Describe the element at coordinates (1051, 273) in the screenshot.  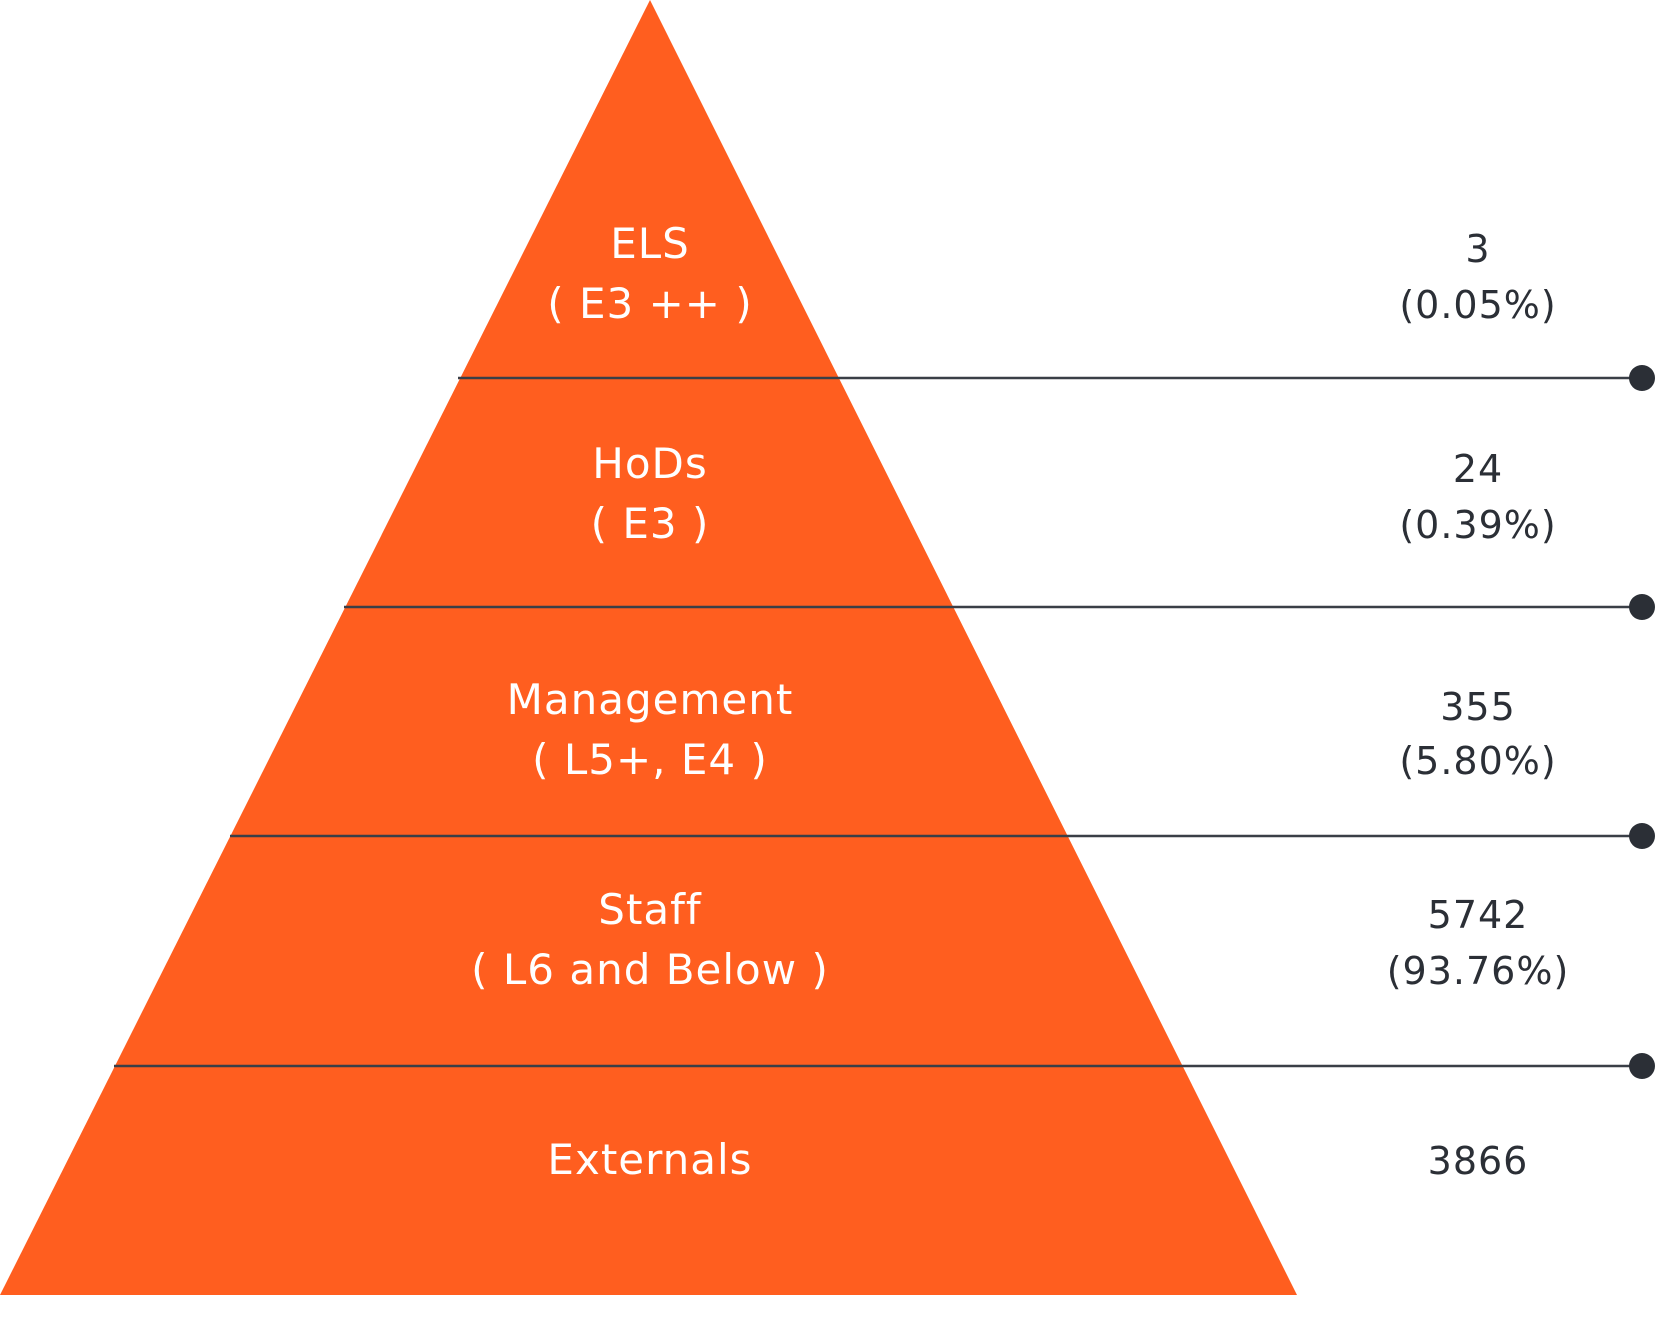
I see `tier-els: ELS ( E3 ++ ) 3 (0.05%)` at that location.